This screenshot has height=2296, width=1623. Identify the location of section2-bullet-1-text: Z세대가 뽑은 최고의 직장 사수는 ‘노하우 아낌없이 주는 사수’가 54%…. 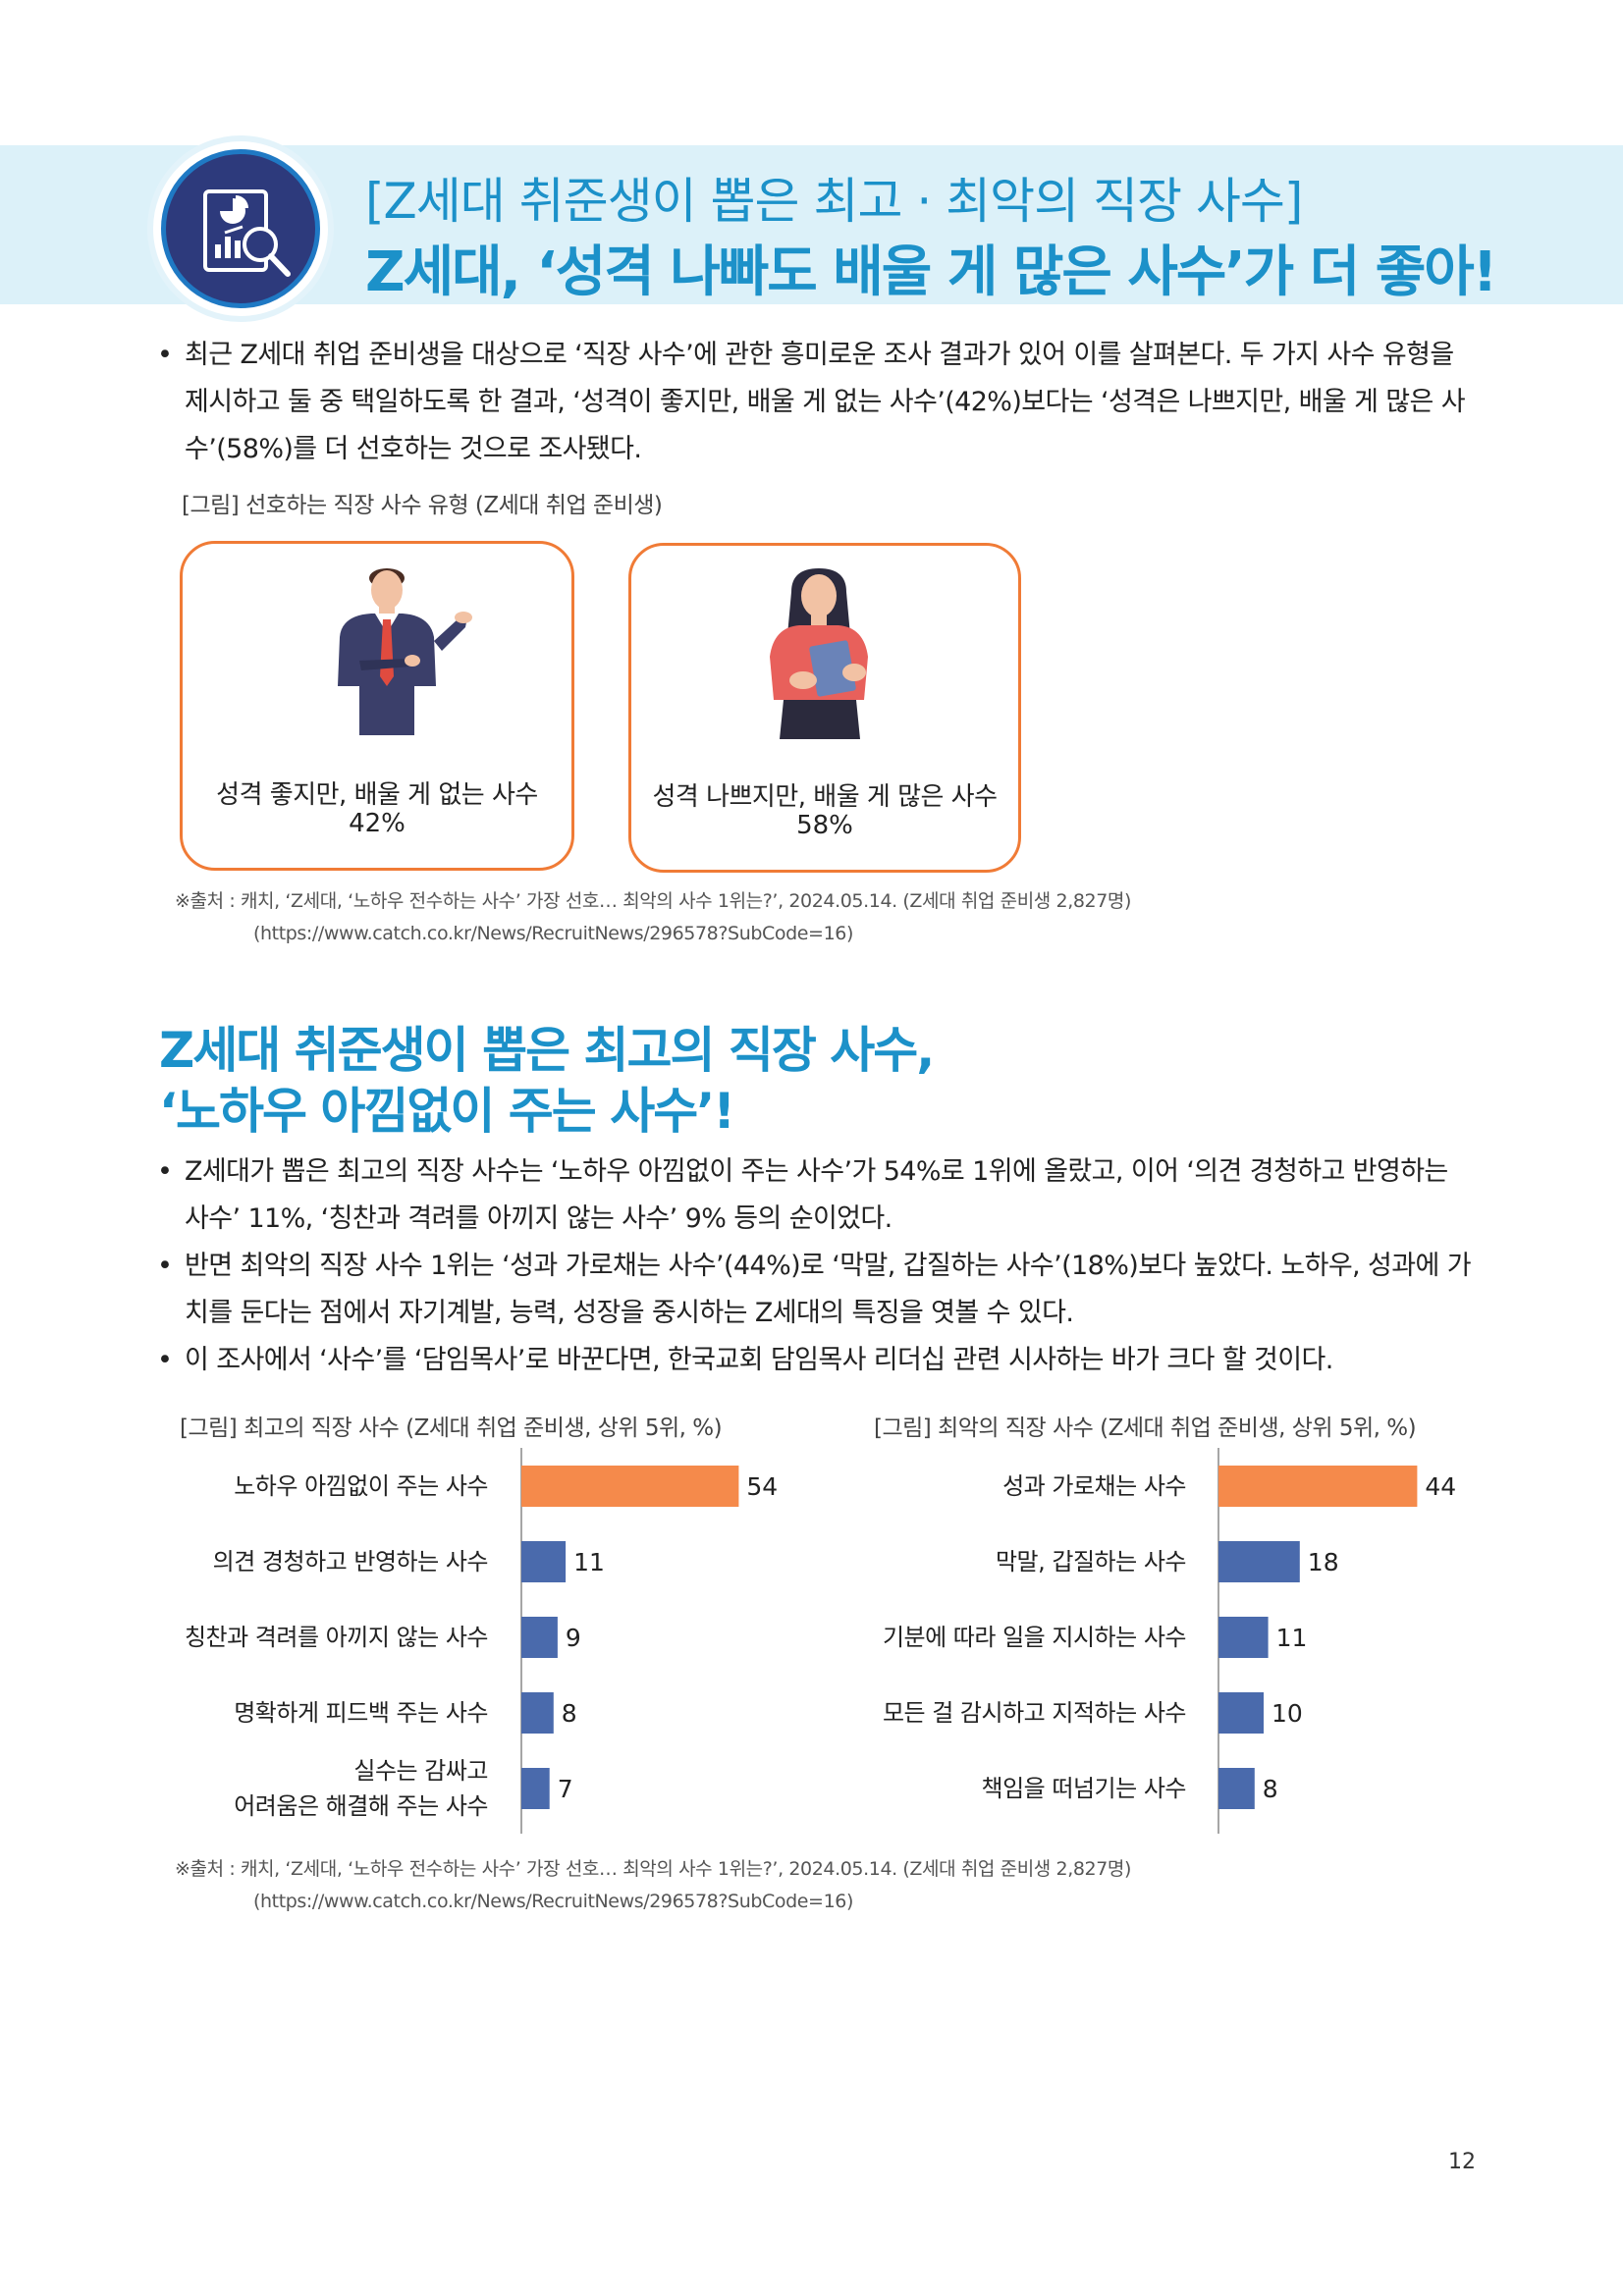
(816, 1195).